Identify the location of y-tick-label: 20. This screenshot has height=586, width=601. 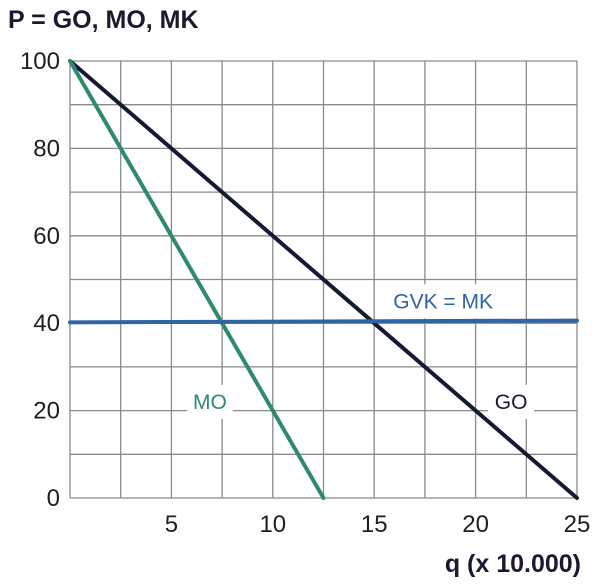
(46, 411).